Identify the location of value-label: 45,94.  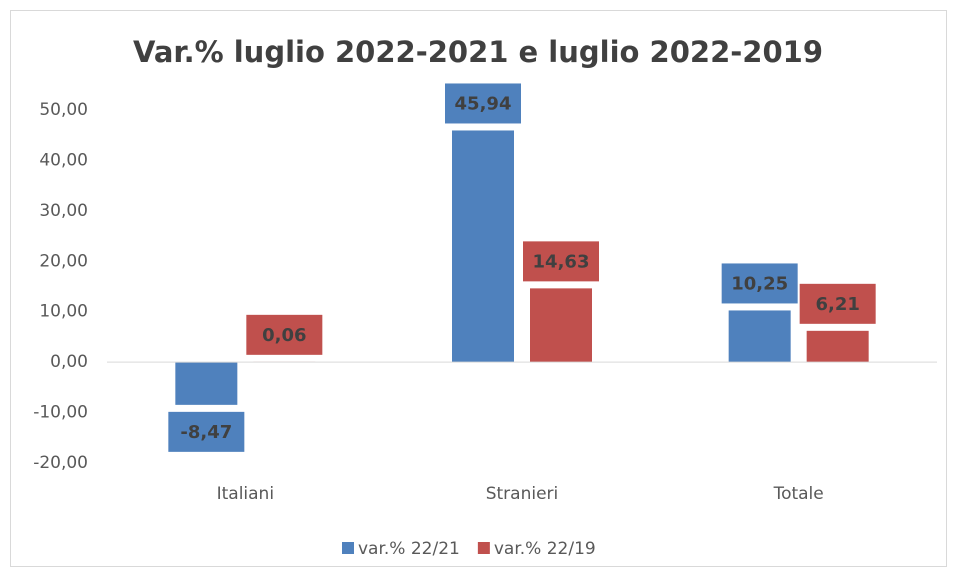
(483, 103).